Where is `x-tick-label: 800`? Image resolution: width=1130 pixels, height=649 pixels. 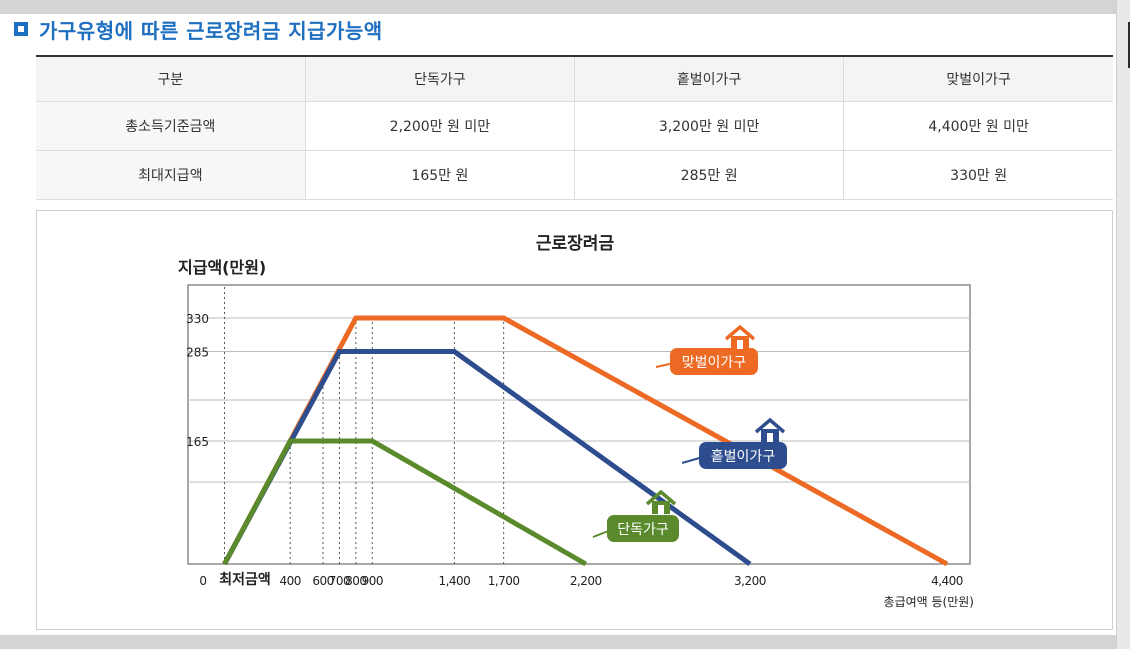
x-tick-label: 800 is located at coordinates (355, 581).